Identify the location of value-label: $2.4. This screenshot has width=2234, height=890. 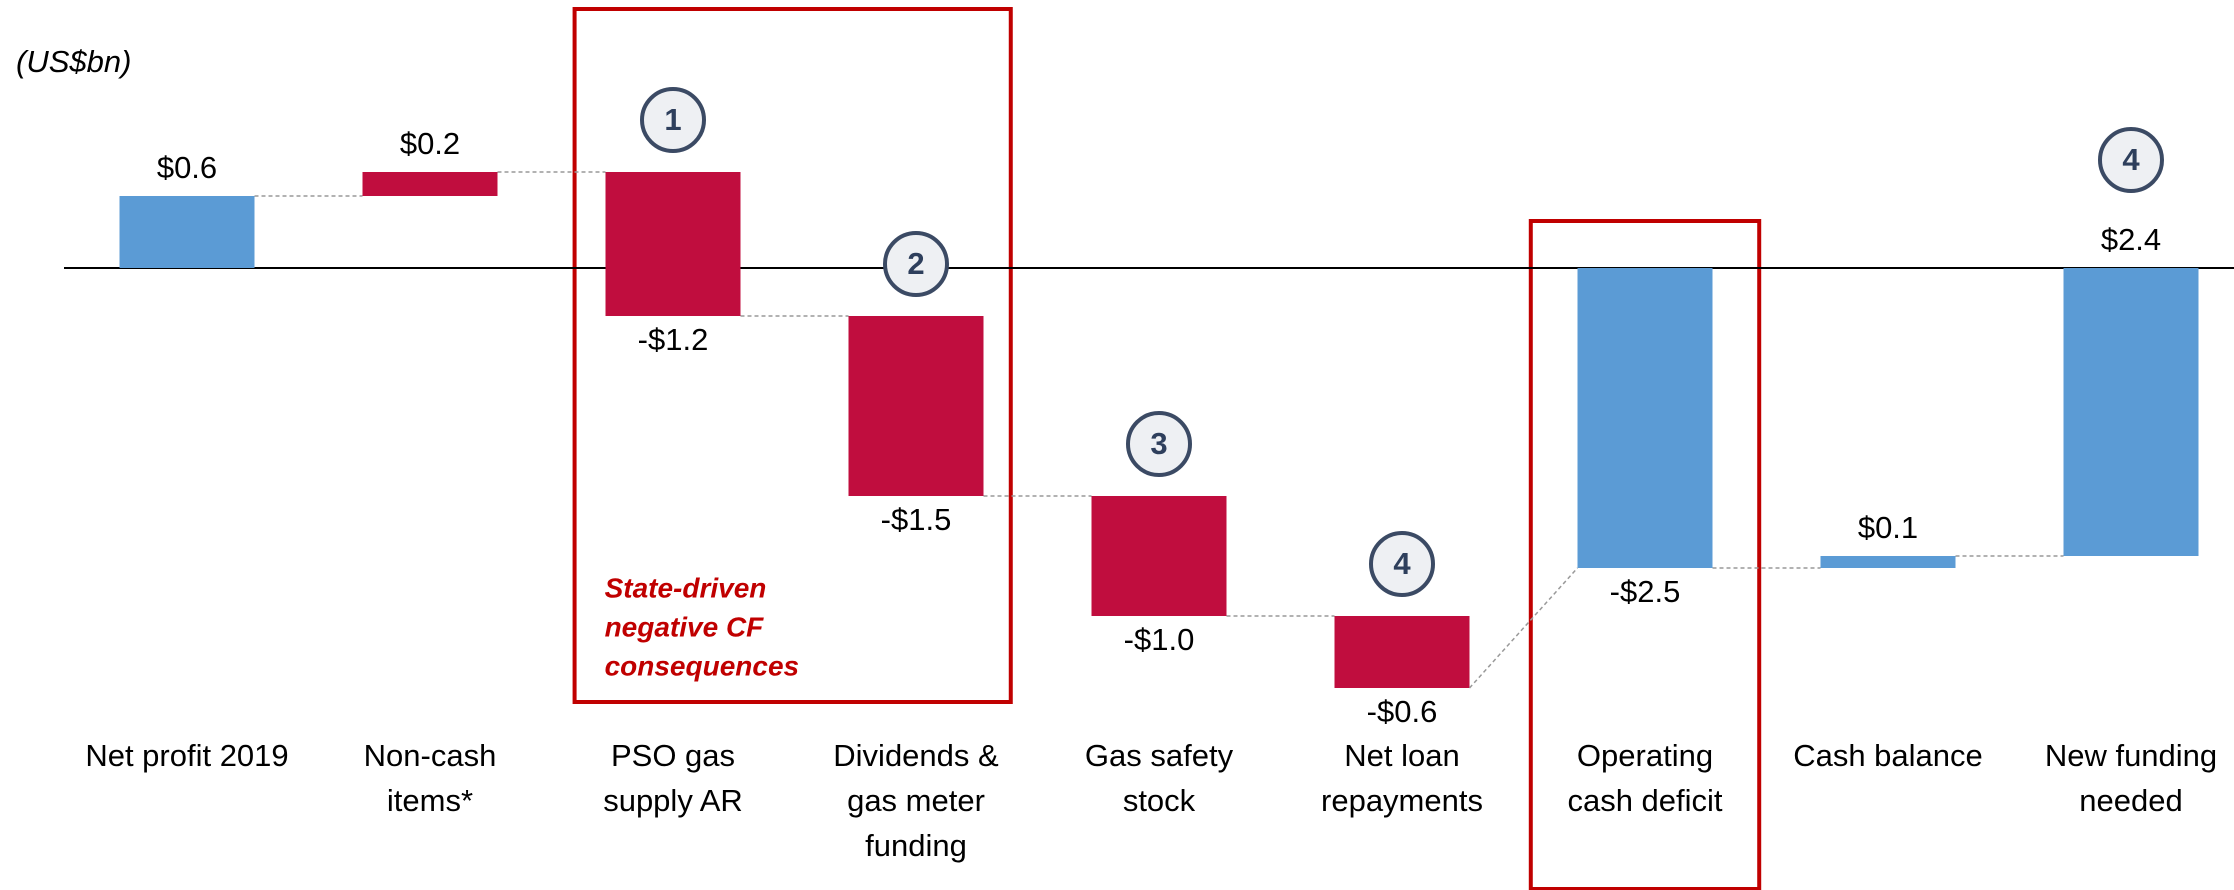
(2131, 239).